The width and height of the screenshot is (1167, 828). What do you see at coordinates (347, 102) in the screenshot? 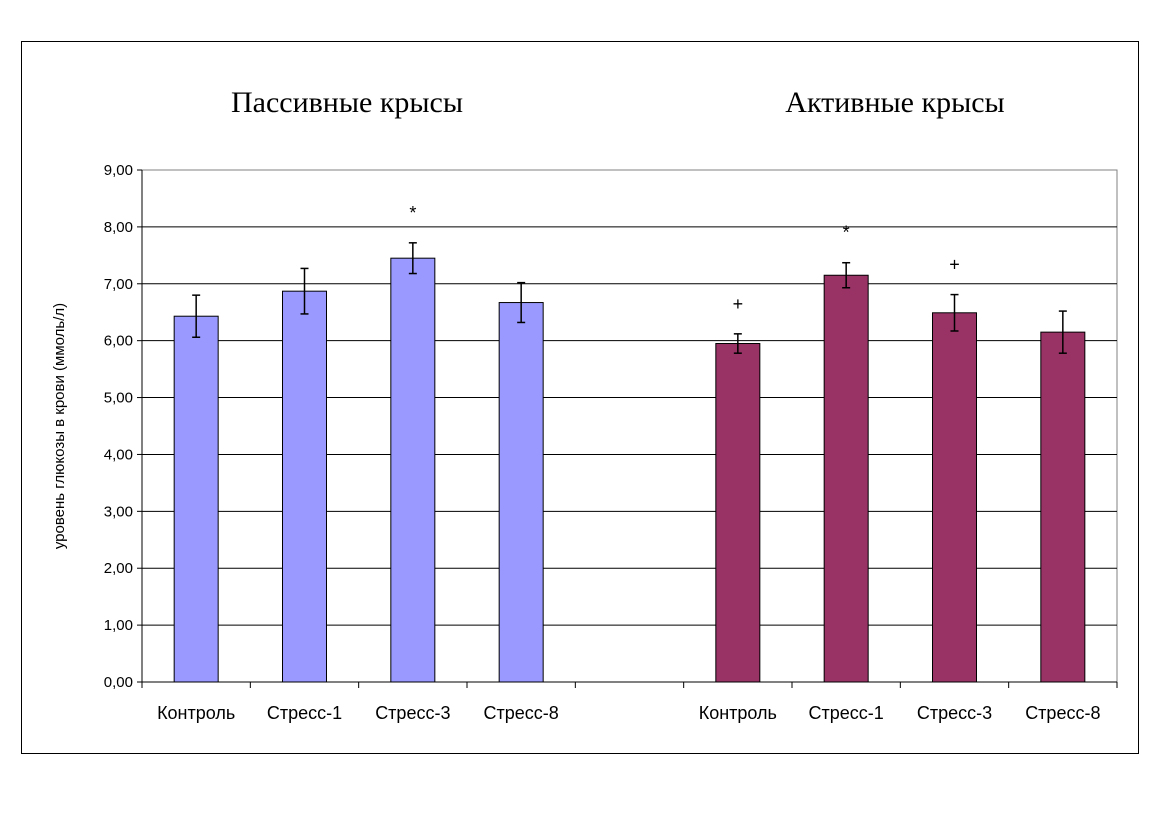
I see `group-title: Пассивные крысы` at bounding box center [347, 102].